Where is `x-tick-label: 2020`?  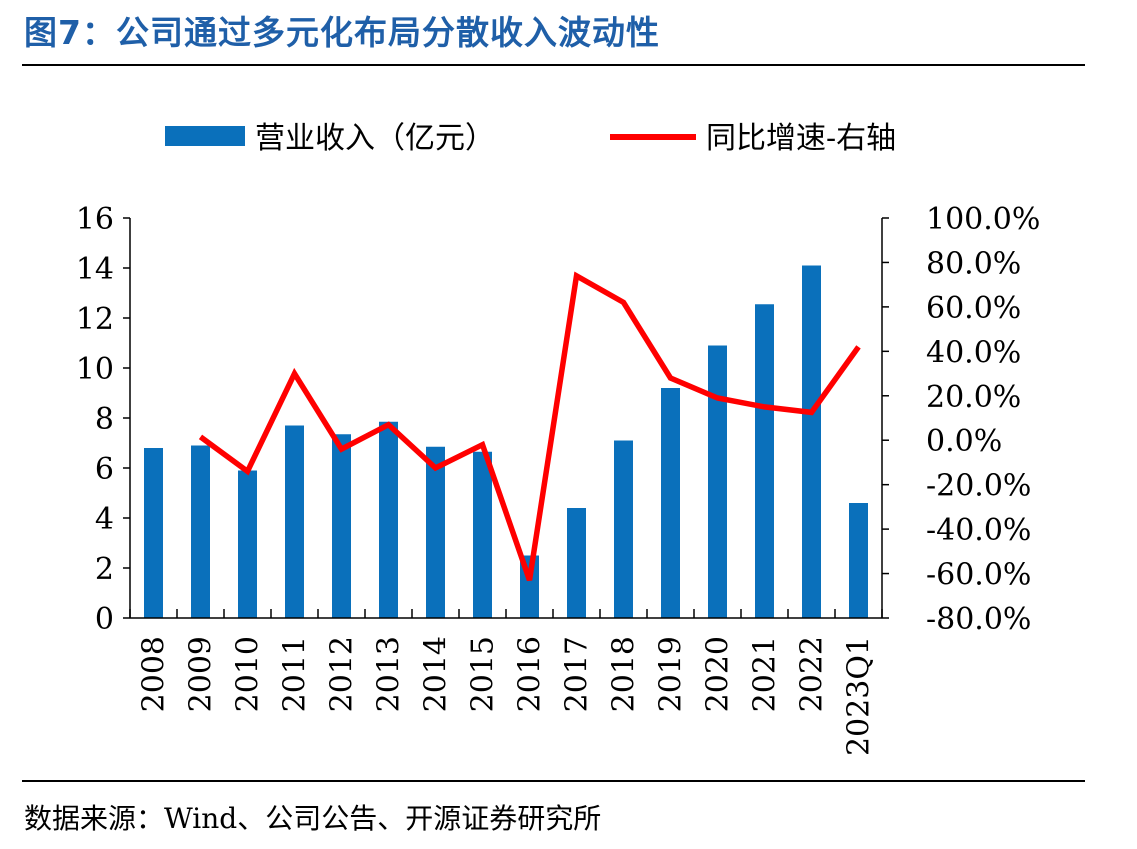 x-tick-label: 2020 is located at coordinates (718, 674).